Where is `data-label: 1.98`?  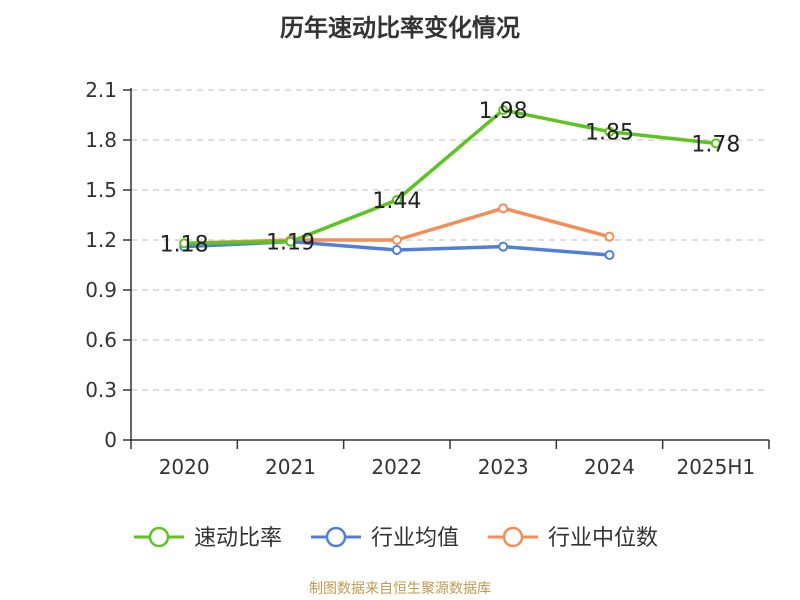 data-label: 1.98 is located at coordinates (503, 111).